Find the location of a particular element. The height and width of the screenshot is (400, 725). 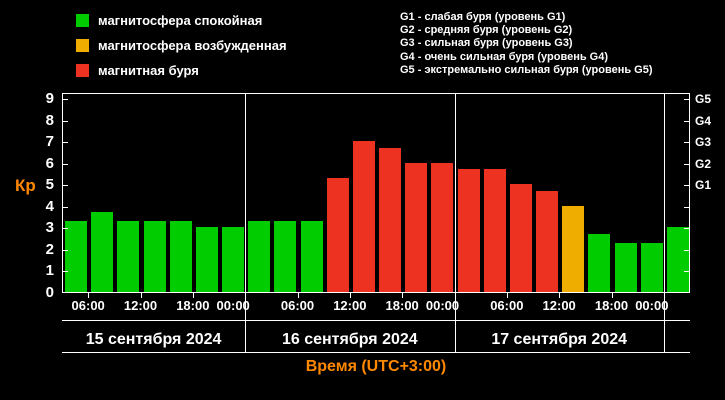

storm-level-line-g1: G1 - слабая буря (уровень G1) is located at coordinates (483, 17).